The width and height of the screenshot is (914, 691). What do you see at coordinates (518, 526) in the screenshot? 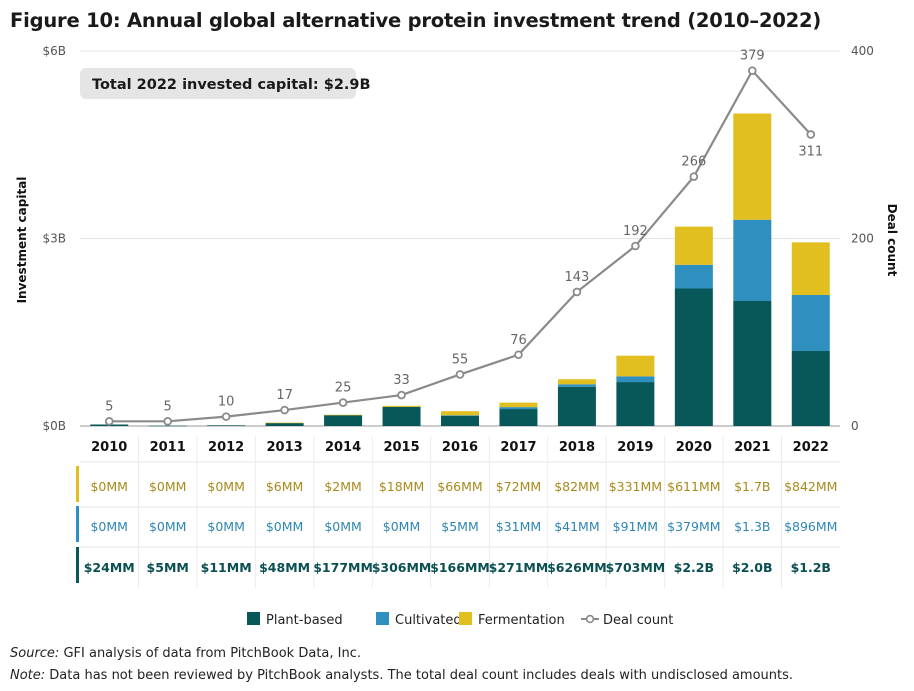
I see `table-value-cultivated: $31MM` at bounding box center [518, 526].